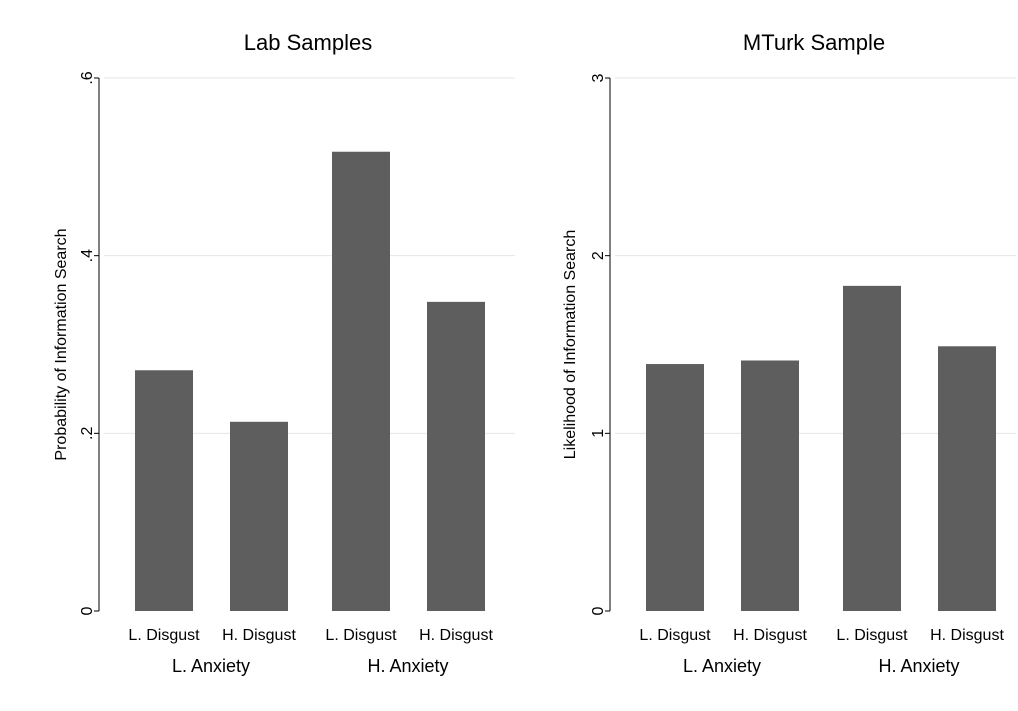 This screenshot has height=711, width=1018. What do you see at coordinates (814, 42) in the screenshot?
I see `chart-title: MTurk Sample` at bounding box center [814, 42].